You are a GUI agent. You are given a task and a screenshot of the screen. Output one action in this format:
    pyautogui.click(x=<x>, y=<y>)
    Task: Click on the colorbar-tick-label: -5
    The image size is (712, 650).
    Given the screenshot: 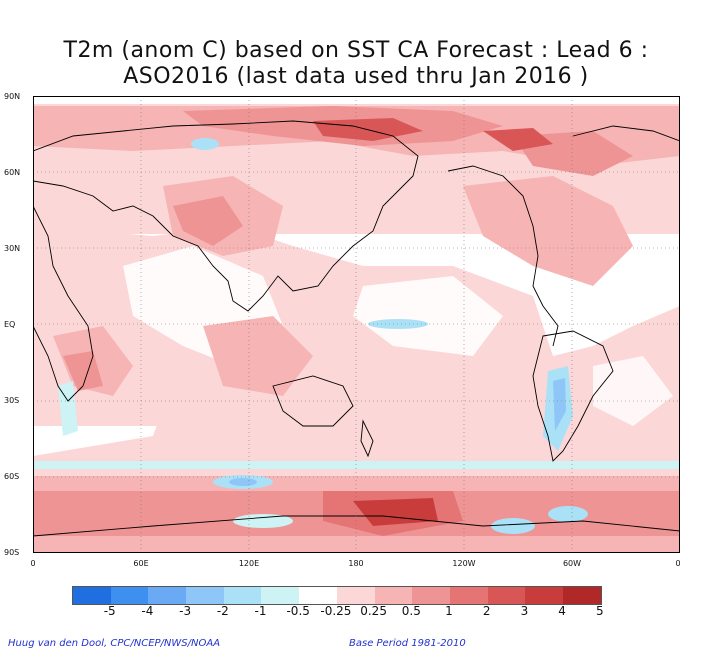 What is the action you would take?
    pyautogui.click(x=109, y=611)
    